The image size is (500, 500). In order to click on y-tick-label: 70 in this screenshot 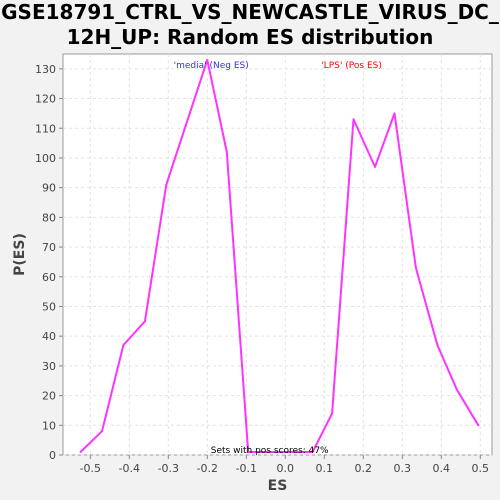, I will do `click(49, 247)`.